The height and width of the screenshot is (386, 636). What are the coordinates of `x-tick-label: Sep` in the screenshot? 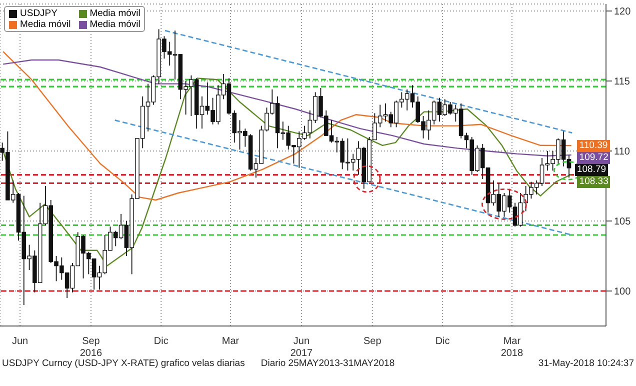 It's located at (372, 341).